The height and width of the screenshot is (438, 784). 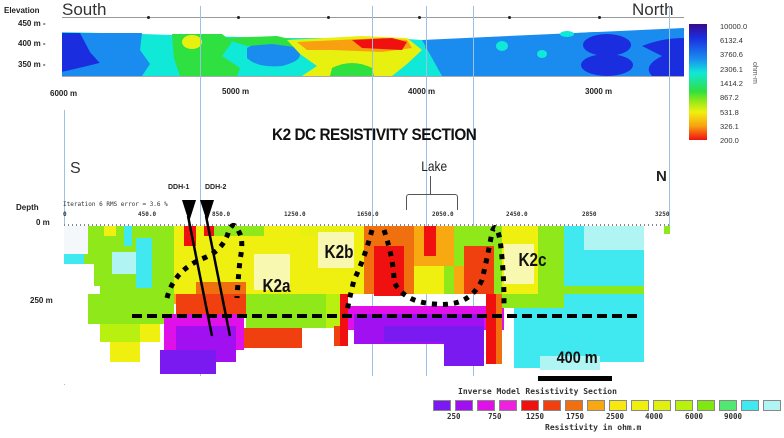 What do you see at coordinates (575, 378) in the screenshot?
I see `scale-bar` at bounding box center [575, 378].